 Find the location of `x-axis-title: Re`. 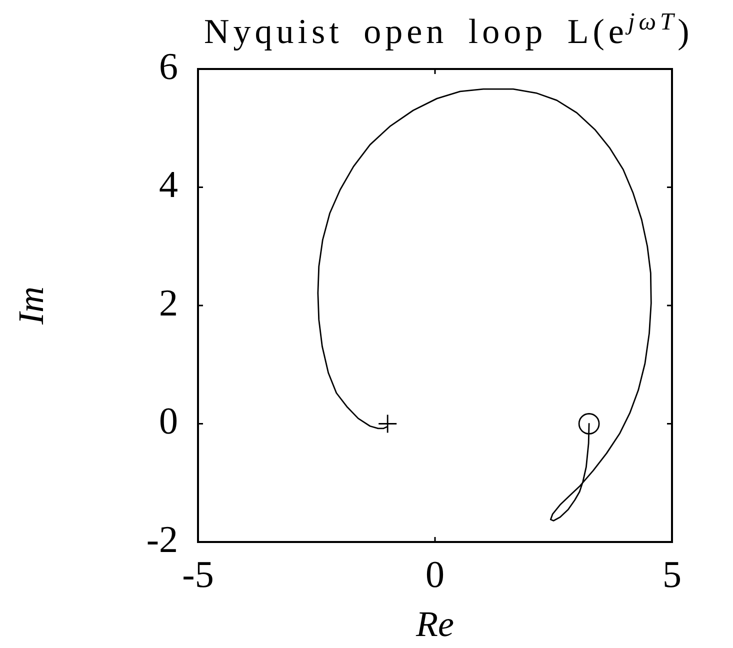

x-axis-title: Re is located at coordinates (434, 624).